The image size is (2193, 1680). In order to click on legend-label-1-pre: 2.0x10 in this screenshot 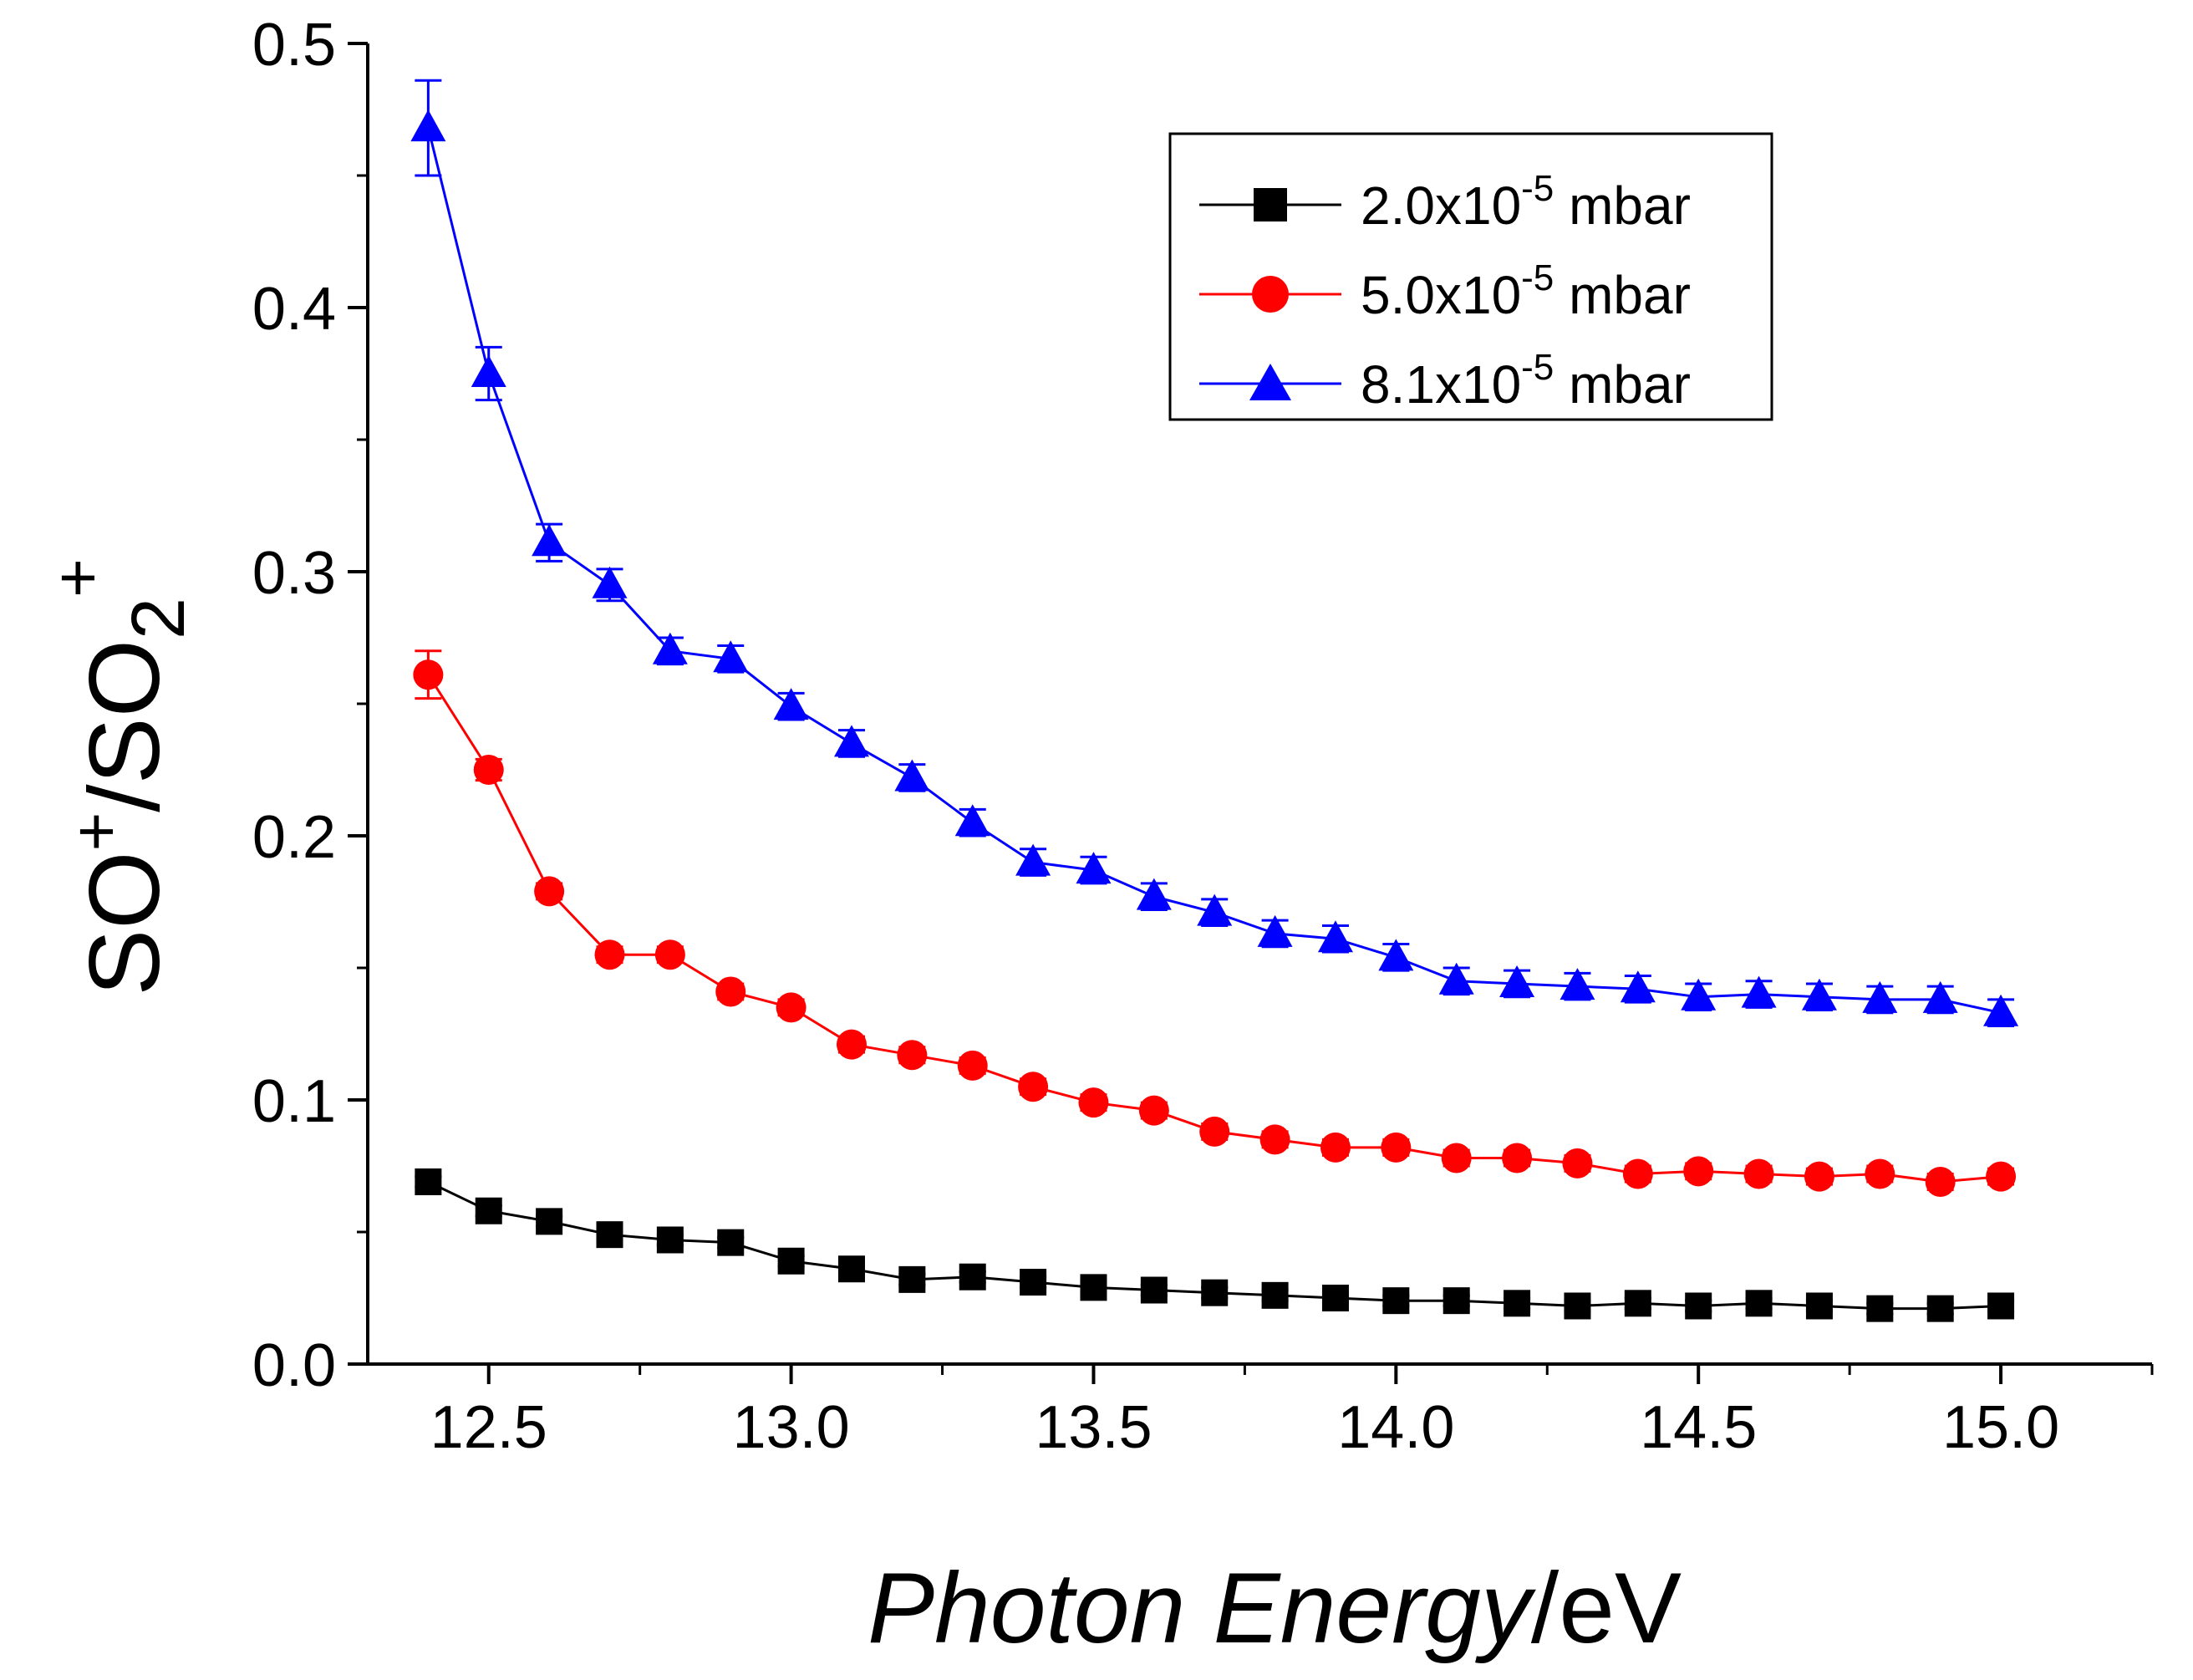, I will do `click(1441, 206)`.